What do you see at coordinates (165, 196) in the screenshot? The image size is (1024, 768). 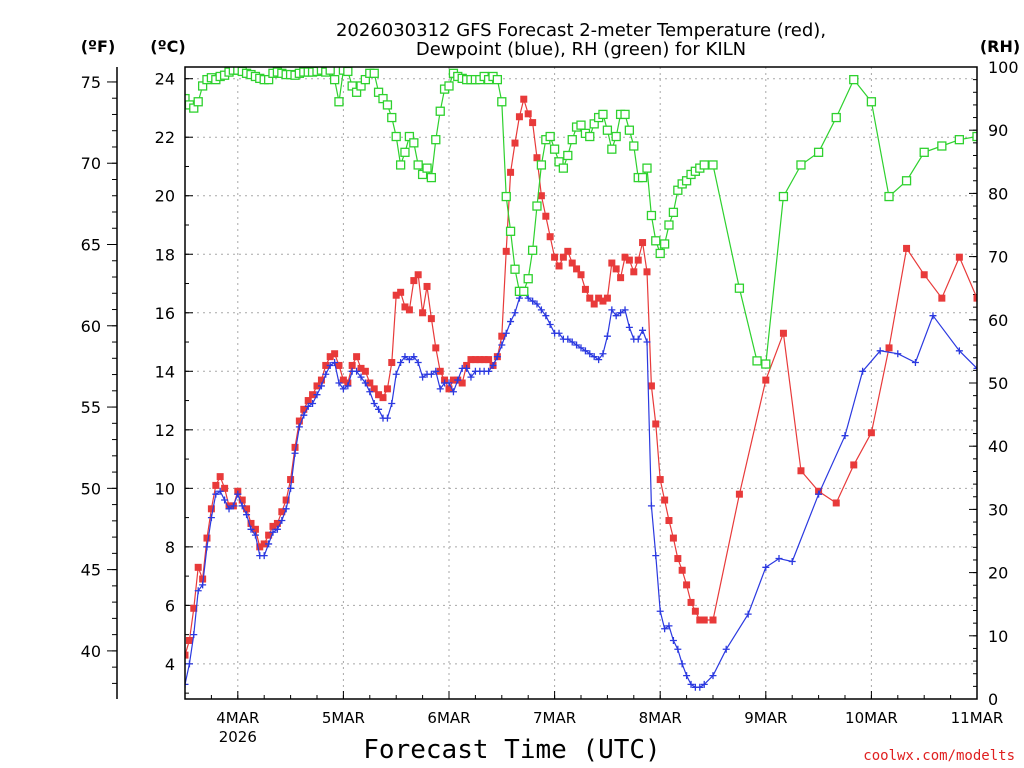 I see `celsius-tick-label: 20` at bounding box center [165, 196].